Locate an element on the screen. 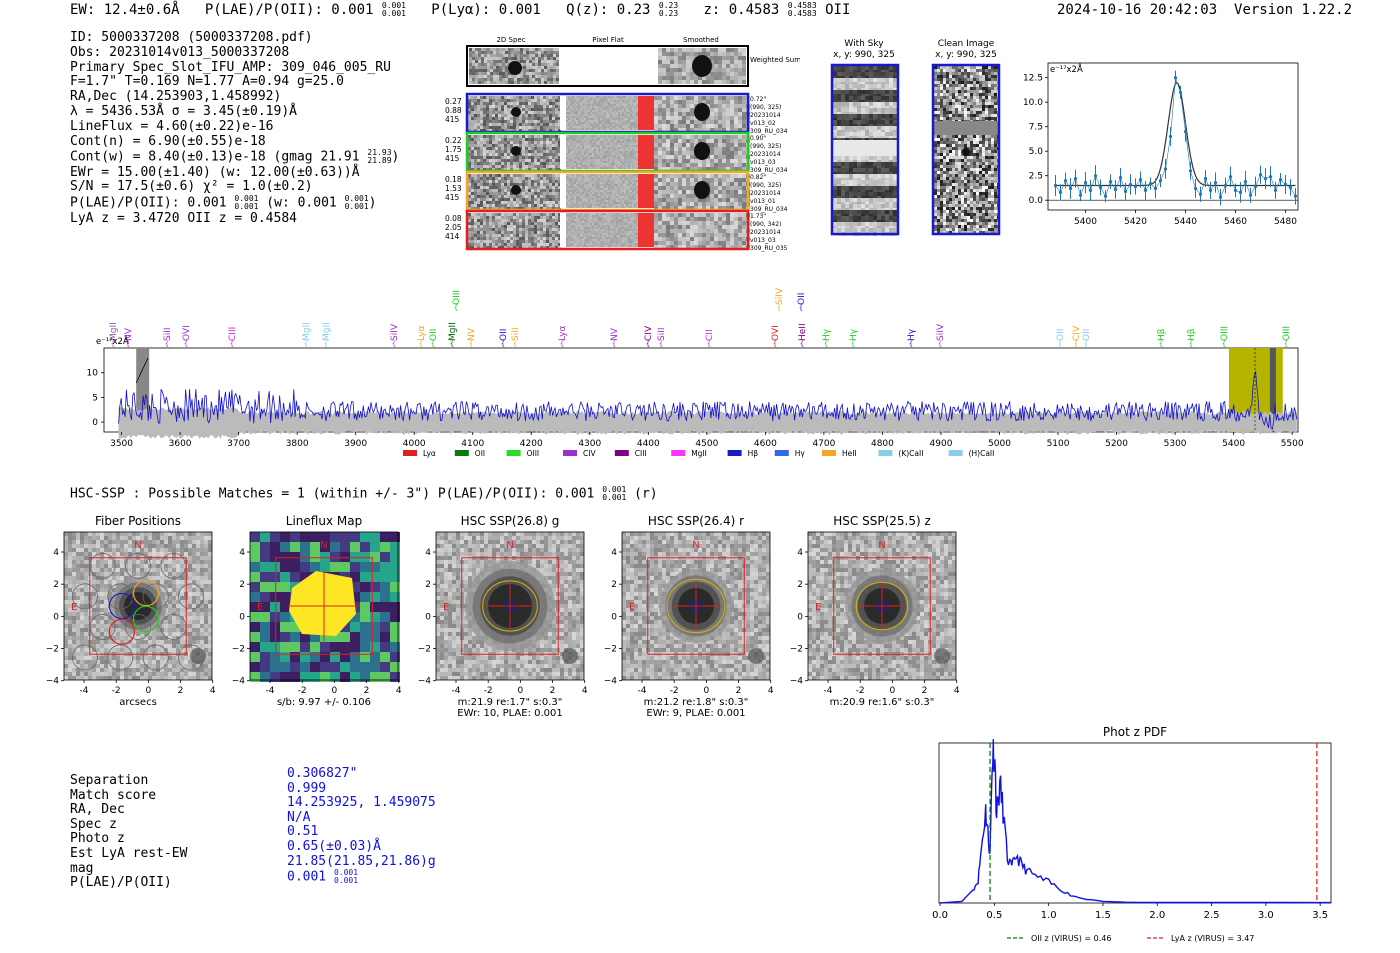 Image resolution: width=1400 pixels, height=953 pixels. spectral-line-label: OIII is located at coordinates (457, 297).